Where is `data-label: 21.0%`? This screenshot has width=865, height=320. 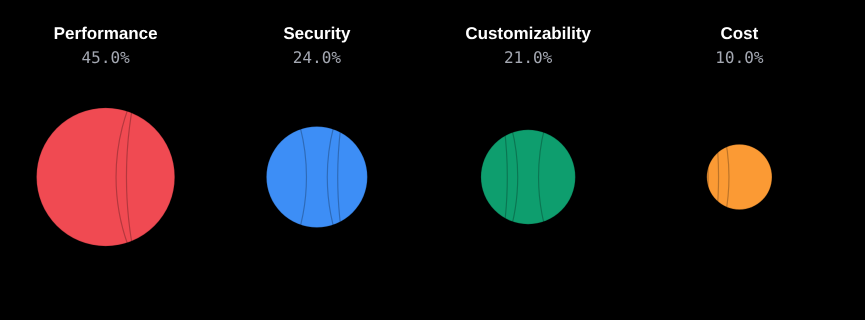 data-label: 21.0% is located at coordinates (528, 57).